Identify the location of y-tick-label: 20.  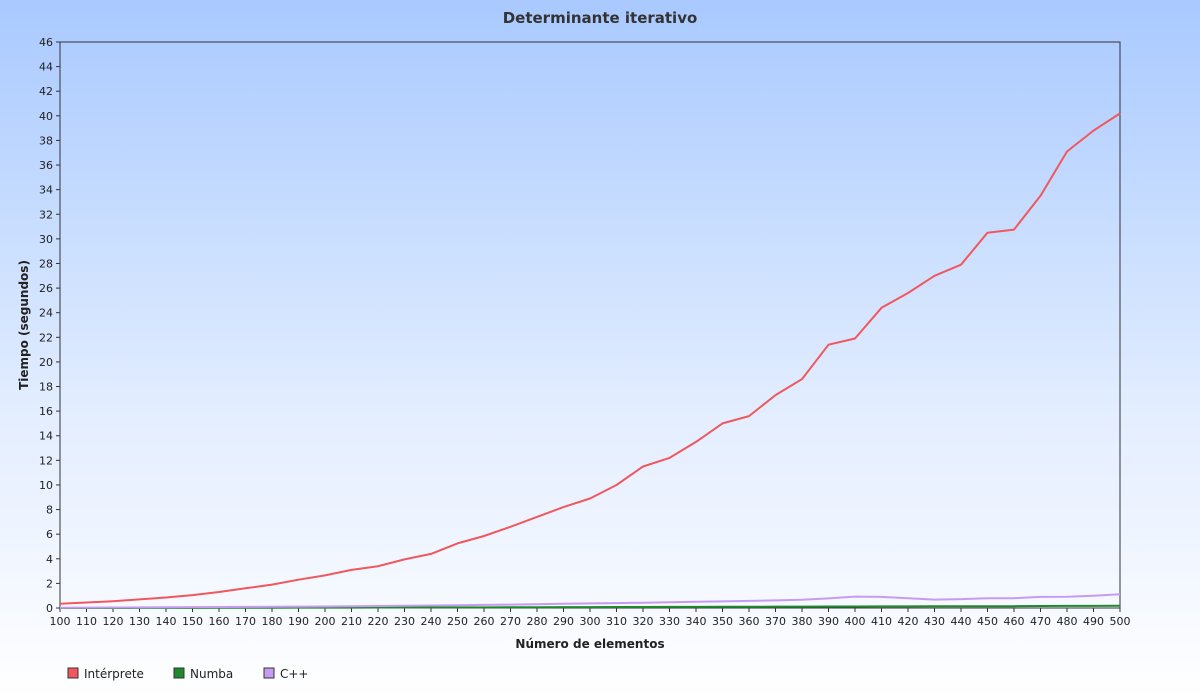
(46, 362).